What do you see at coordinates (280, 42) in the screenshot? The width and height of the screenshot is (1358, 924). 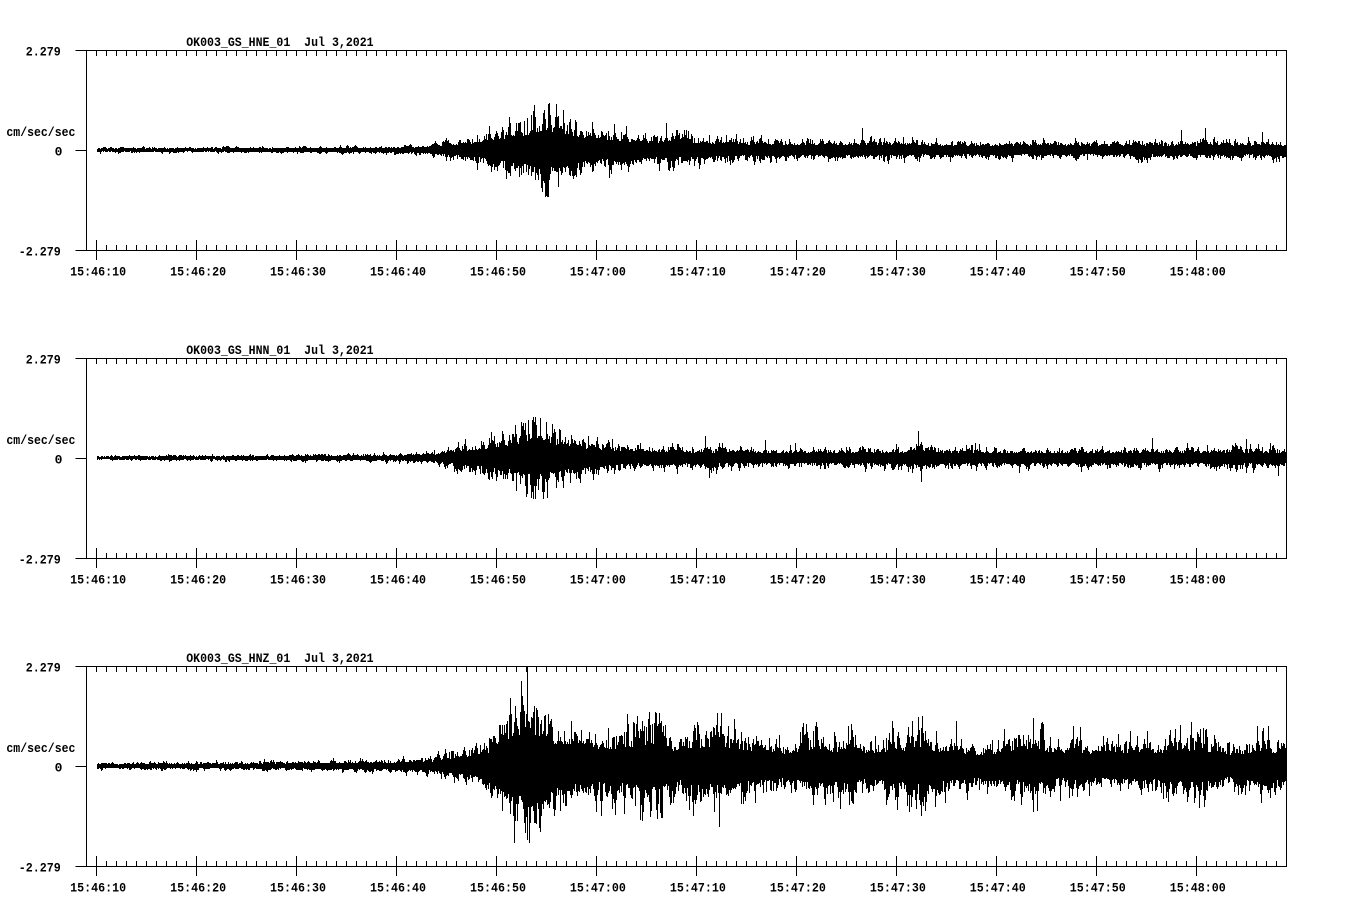 I see `svg-text: OK003_GS_HNE_01 Jul 3,2021` at bounding box center [280, 42].